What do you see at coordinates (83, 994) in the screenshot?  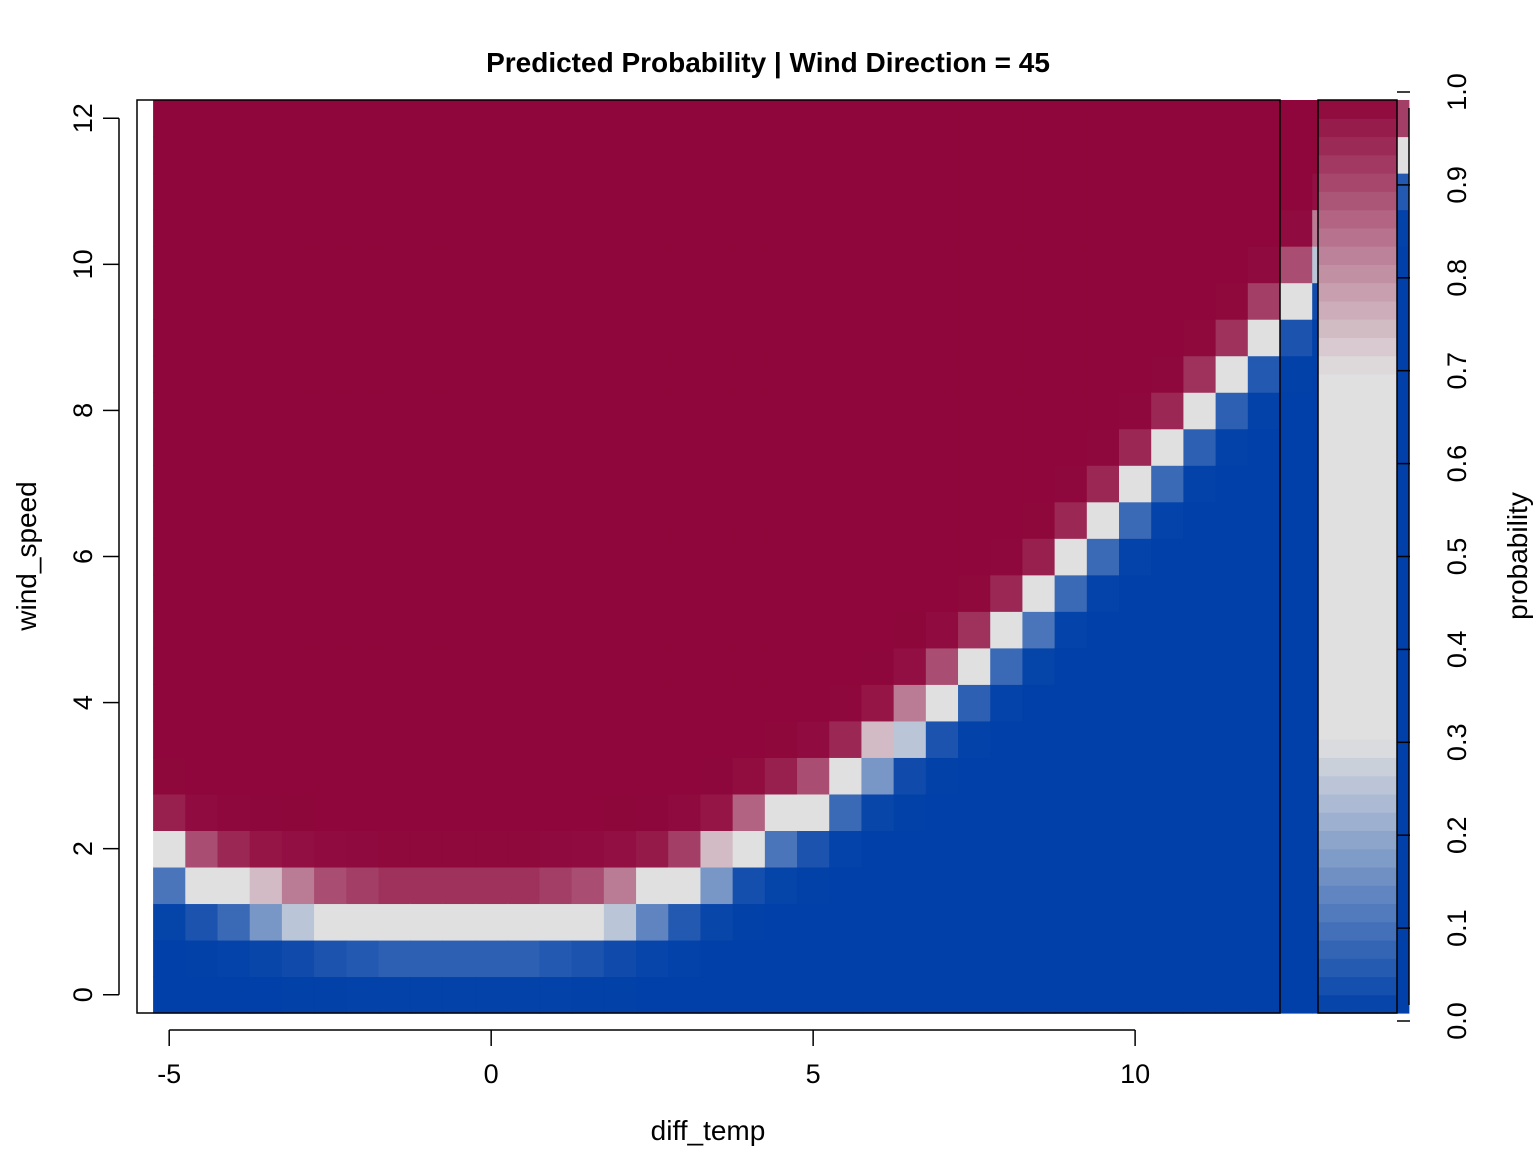 I see `y-tick-label: 0` at bounding box center [83, 994].